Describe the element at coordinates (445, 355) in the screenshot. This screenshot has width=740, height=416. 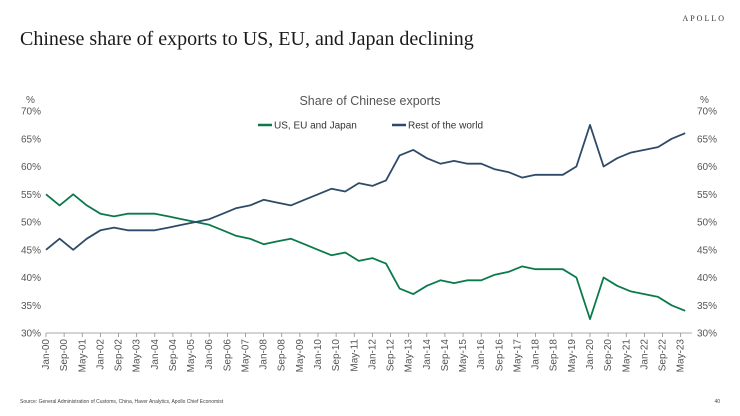
I see `x-tick-label: Sep-14` at that location.